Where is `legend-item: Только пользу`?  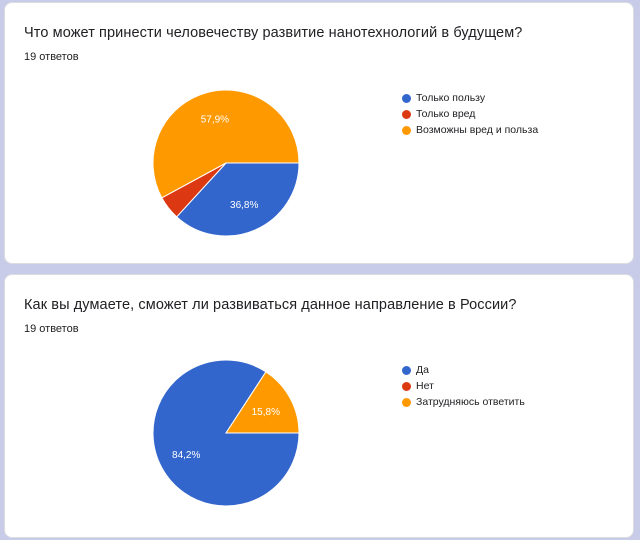 legend-item: Только пользу is located at coordinates (470, 98).